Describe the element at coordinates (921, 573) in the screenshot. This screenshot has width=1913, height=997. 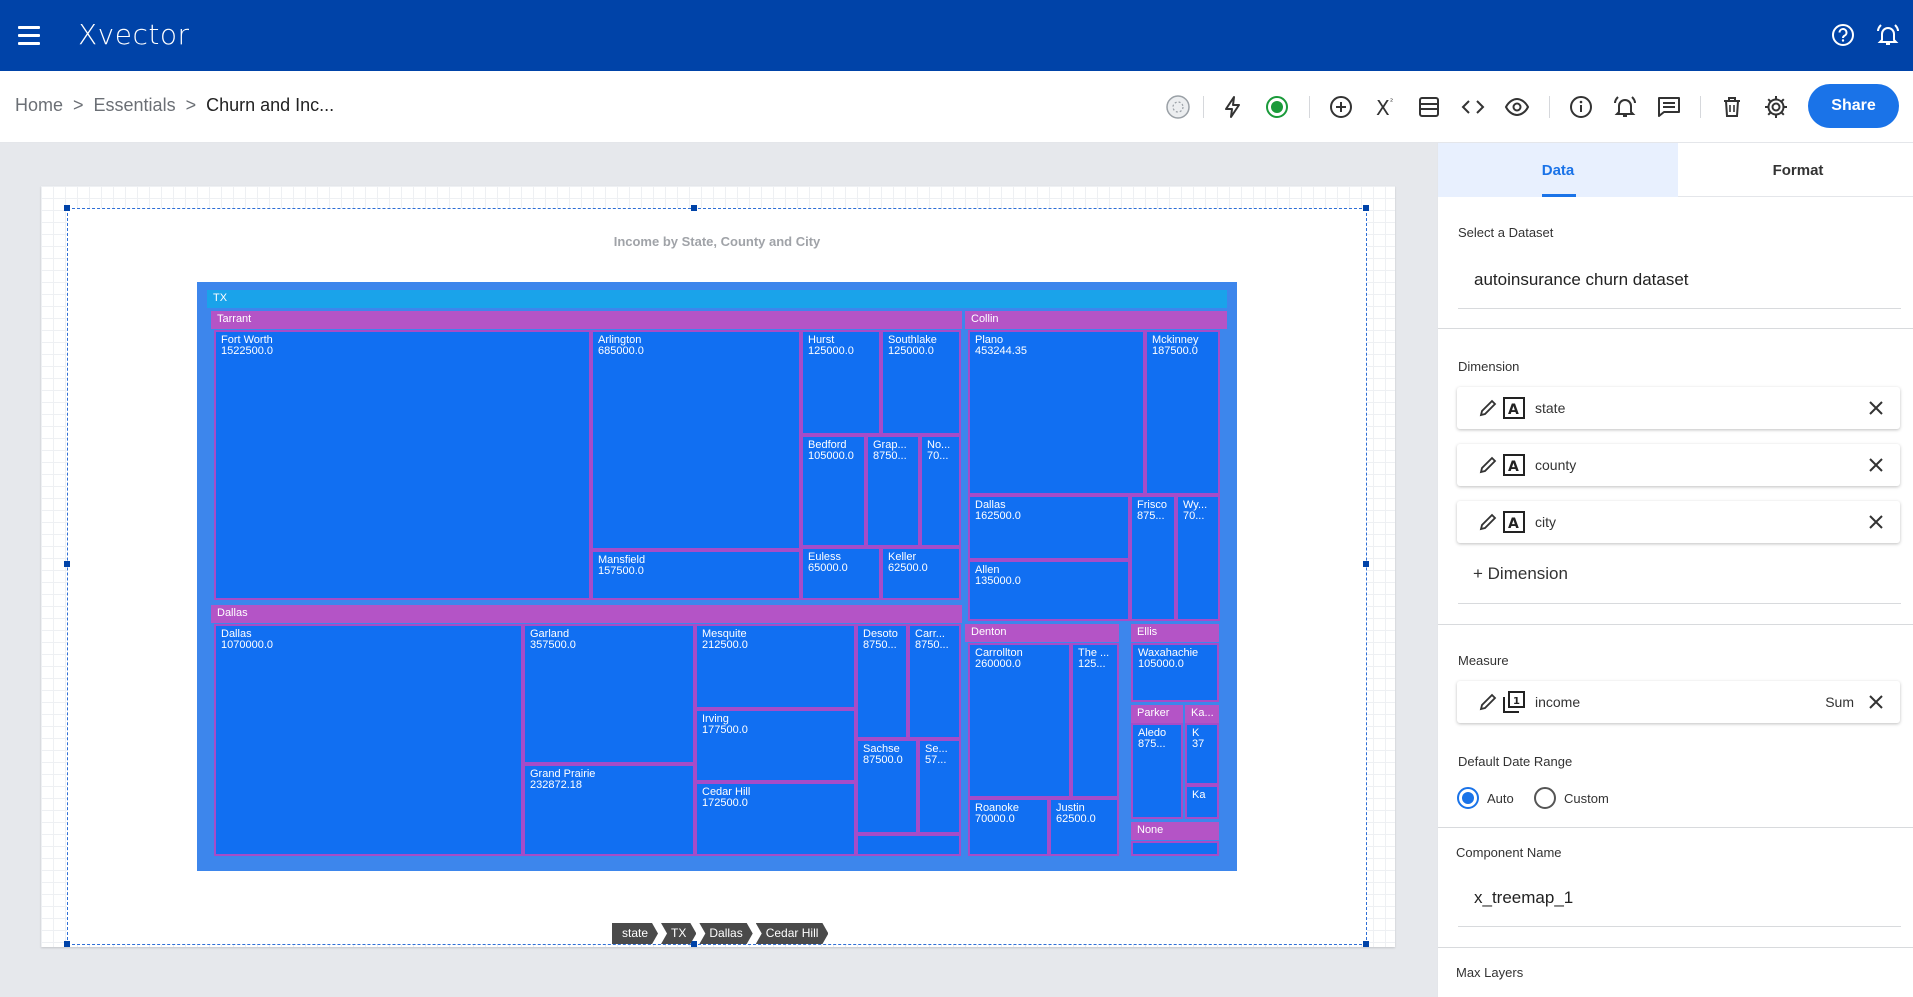
I see `treemap-cell: Keller 62500.0` at that location.